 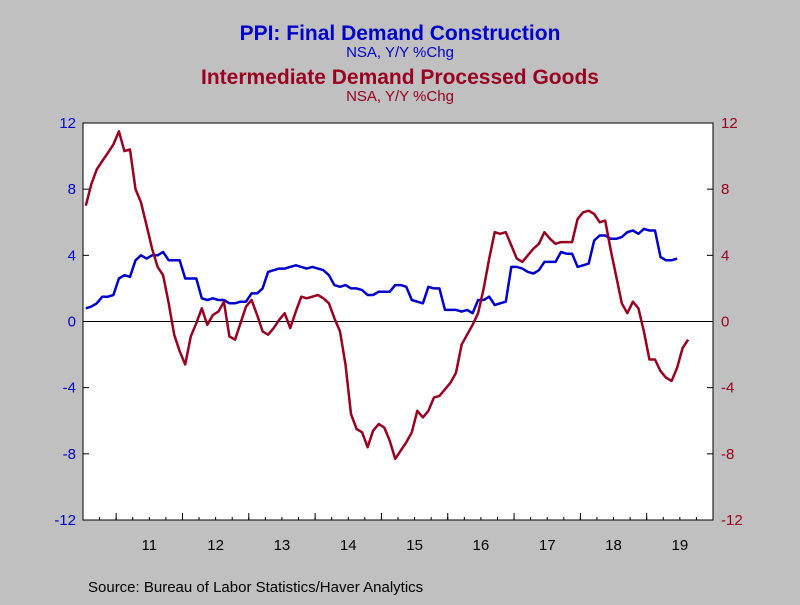 What do you see at coordinates (150, 545) in the screenshot?
I see `x-tick-label: 11` at bounding box center [150, 545].